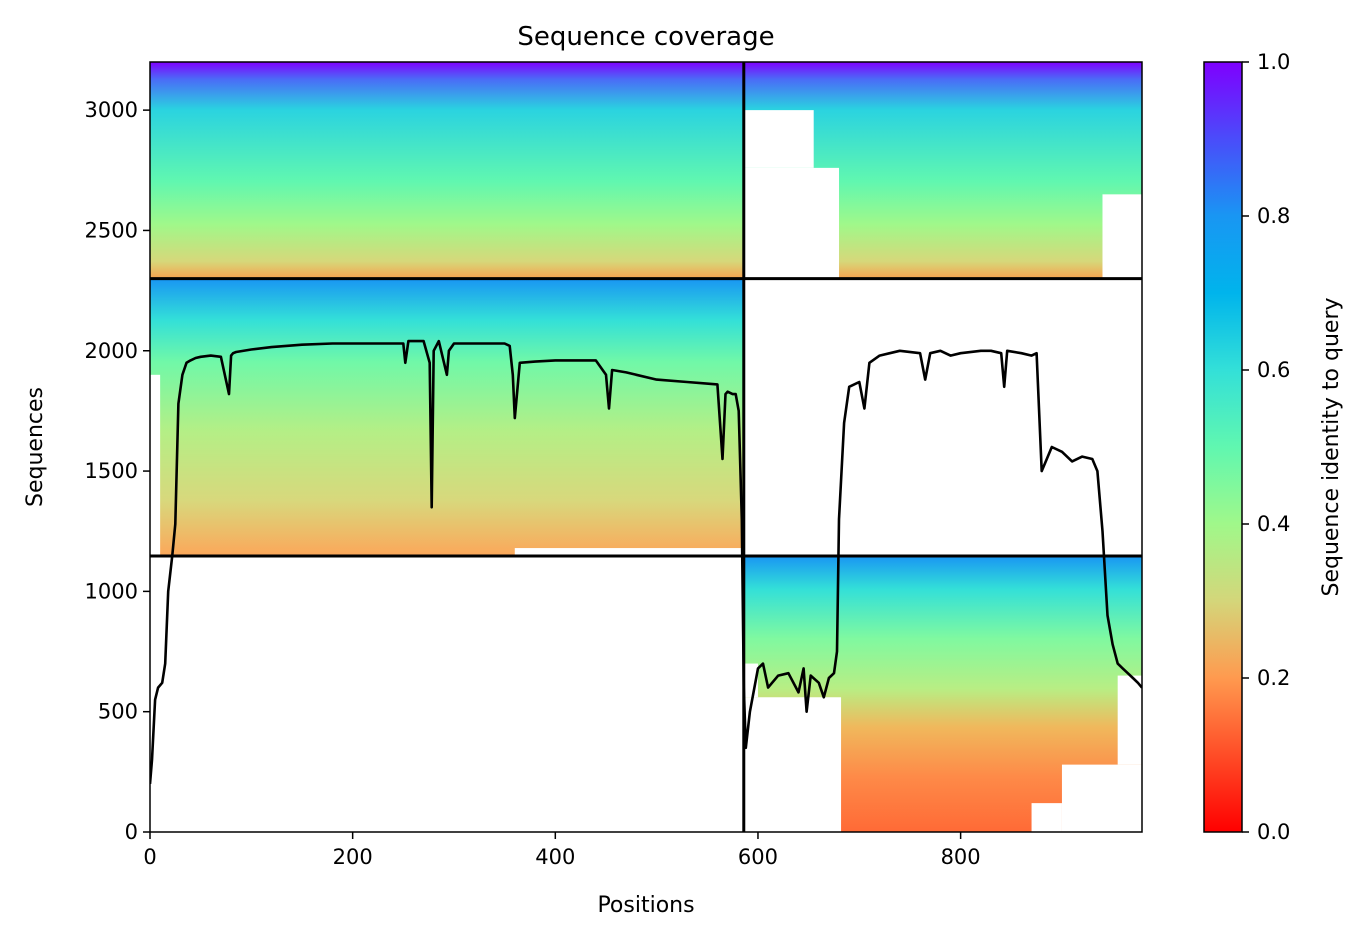  I want to click on colorbar-gradient, so click(1223, 447).